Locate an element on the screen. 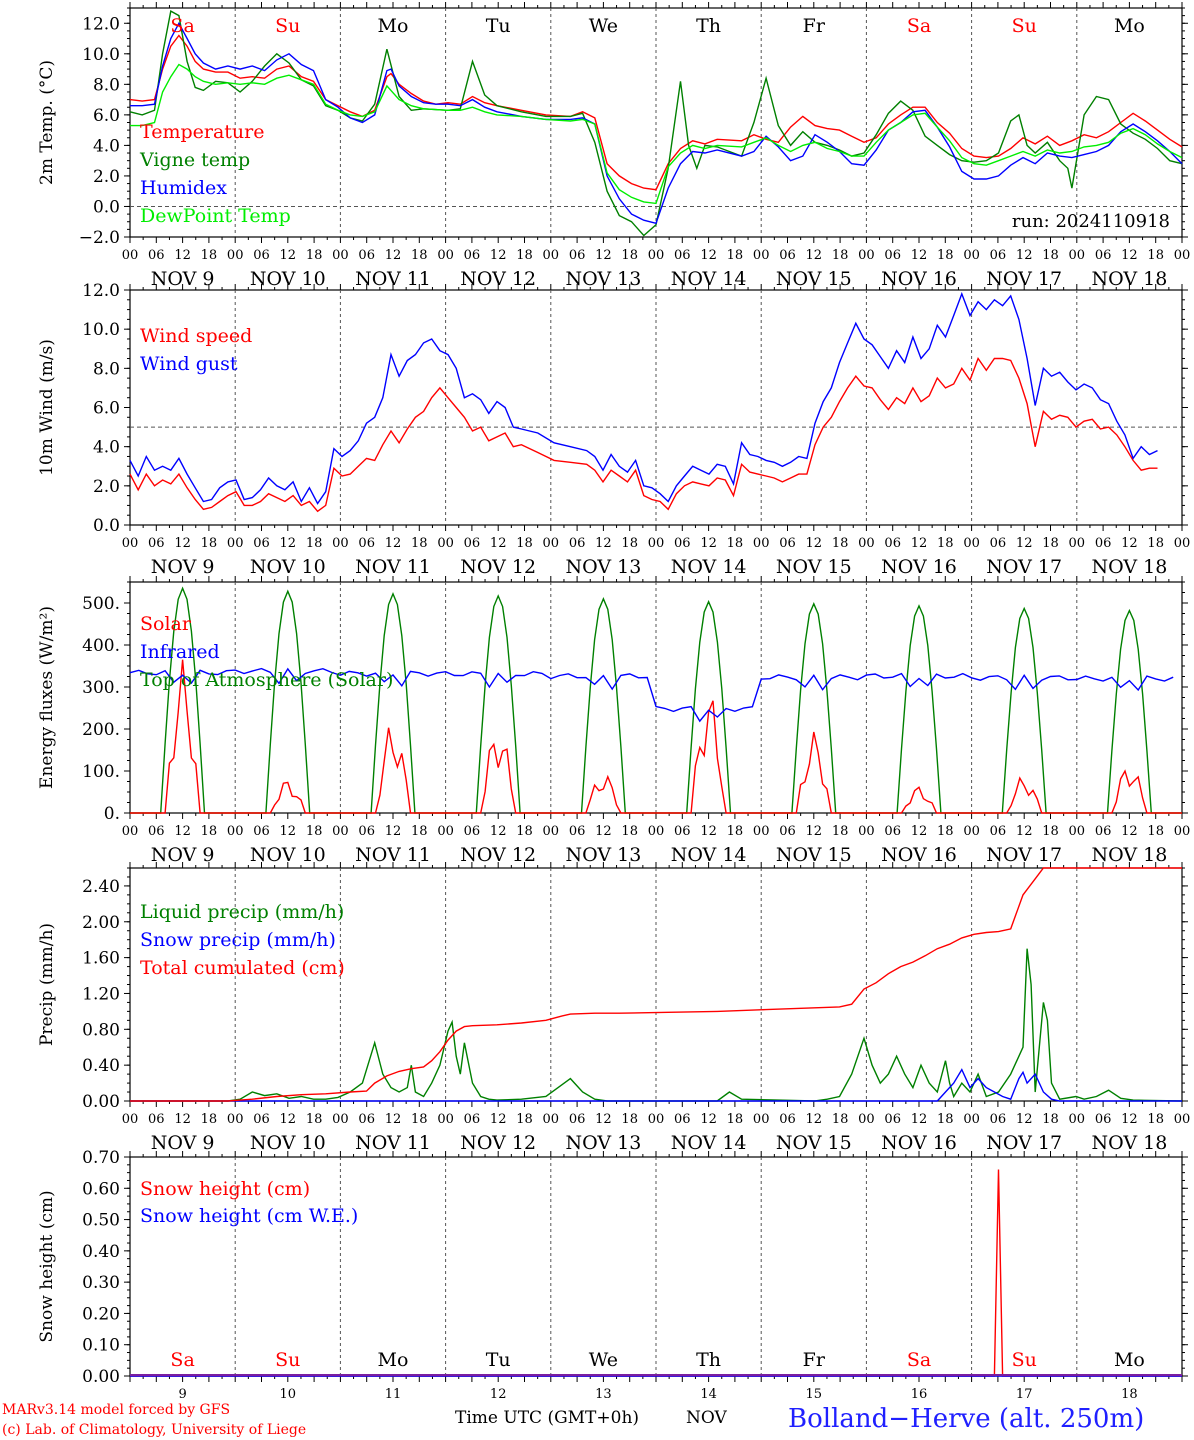 The width and height of the screenshot is (1194, 1440). day-number: 16 is located at coordinates (919, 1394).